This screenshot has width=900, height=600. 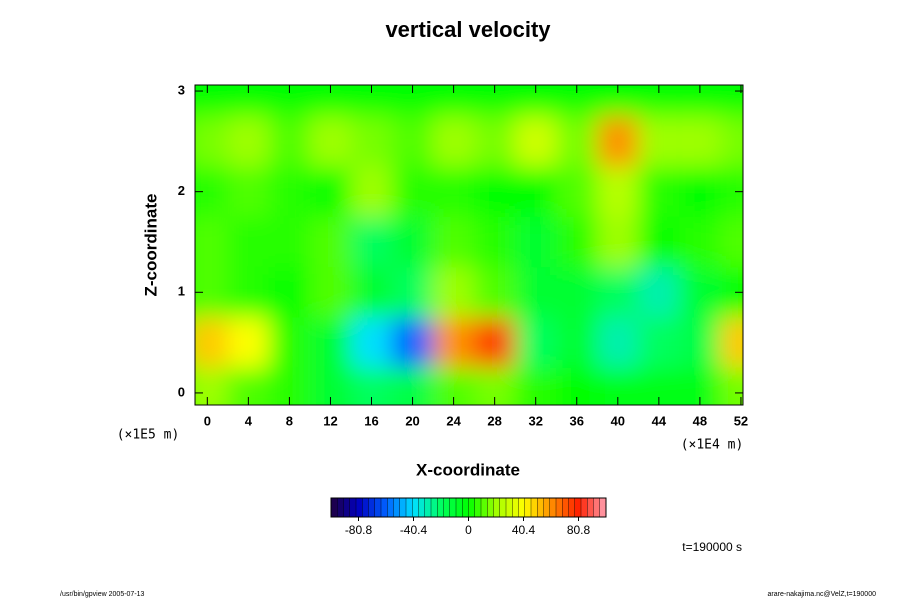 I want to click on x-tick-label: 8, so click(x=289, y=420).